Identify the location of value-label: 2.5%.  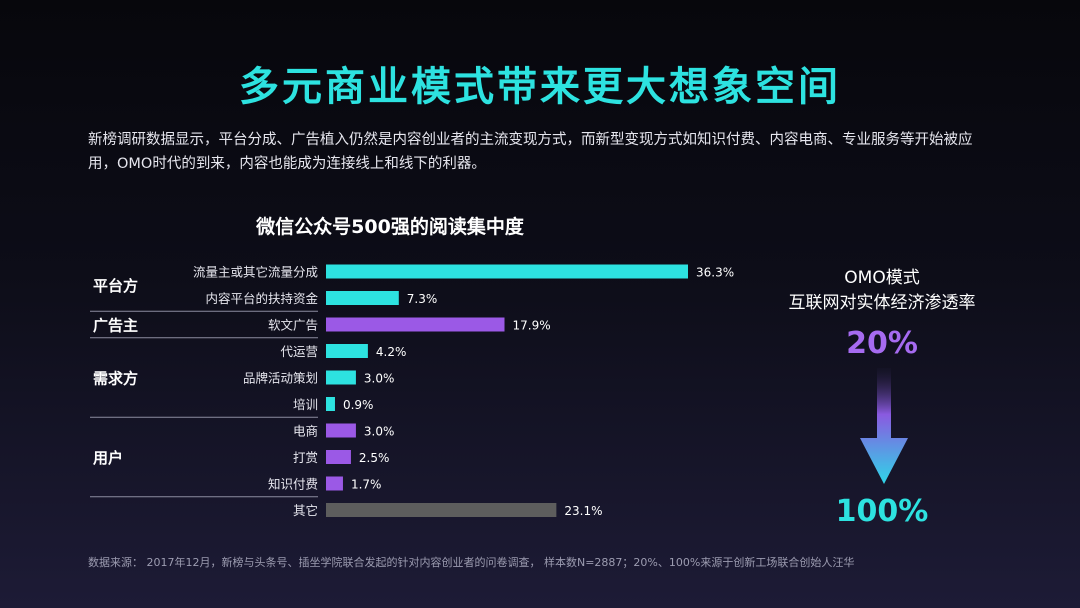
(374, 458).